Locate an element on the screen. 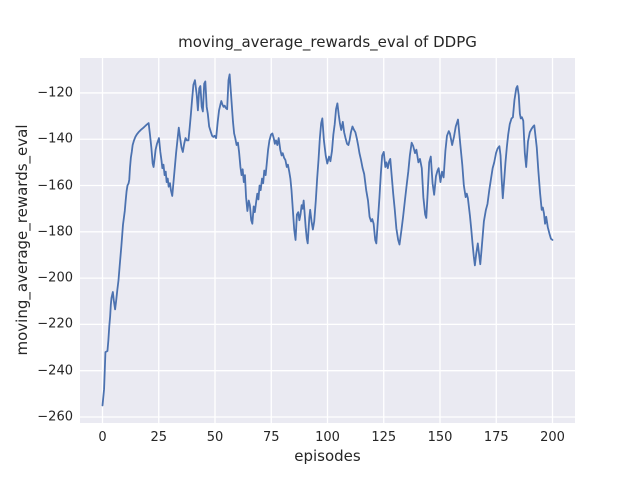  chart-title: moving_average_rewards_eval of DDPG is located at coordinates (327, 42).